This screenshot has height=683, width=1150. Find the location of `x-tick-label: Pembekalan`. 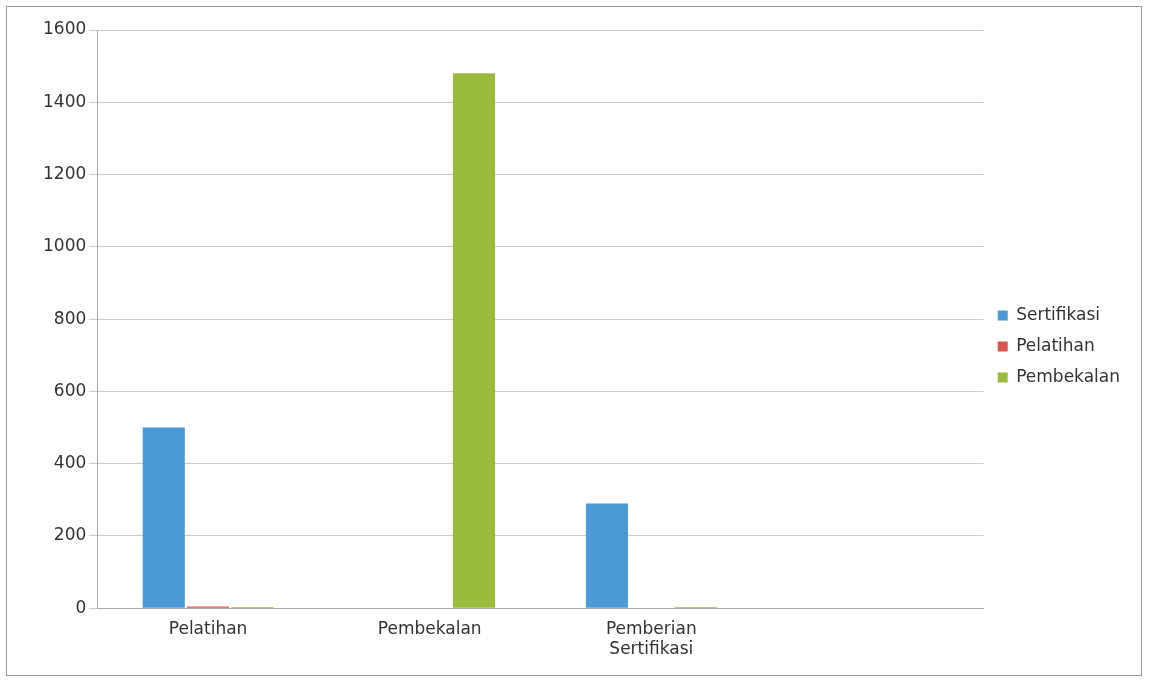

x-tick-label: Pembekalan is located at coordinates (429, 627).